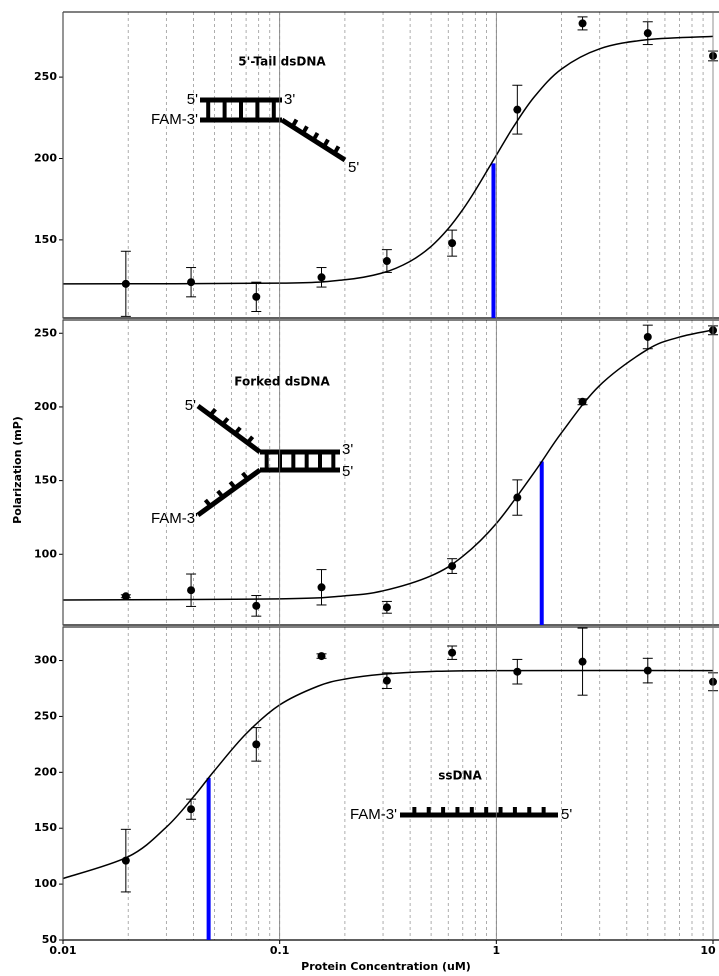 This screenshot has height=976, width=719. I want to click on y-tick-label: 50, so click(50, 939).